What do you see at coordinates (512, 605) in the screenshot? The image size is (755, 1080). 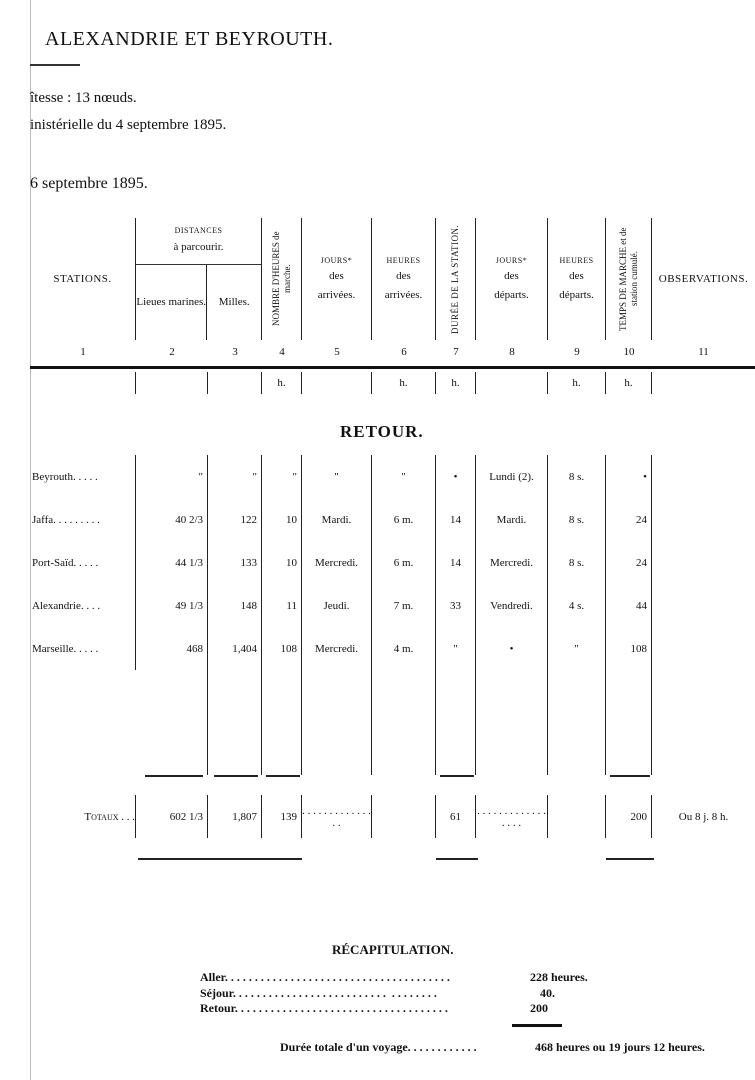 I see `table-cell: Vendredi.` at bounding box center [512, 605].